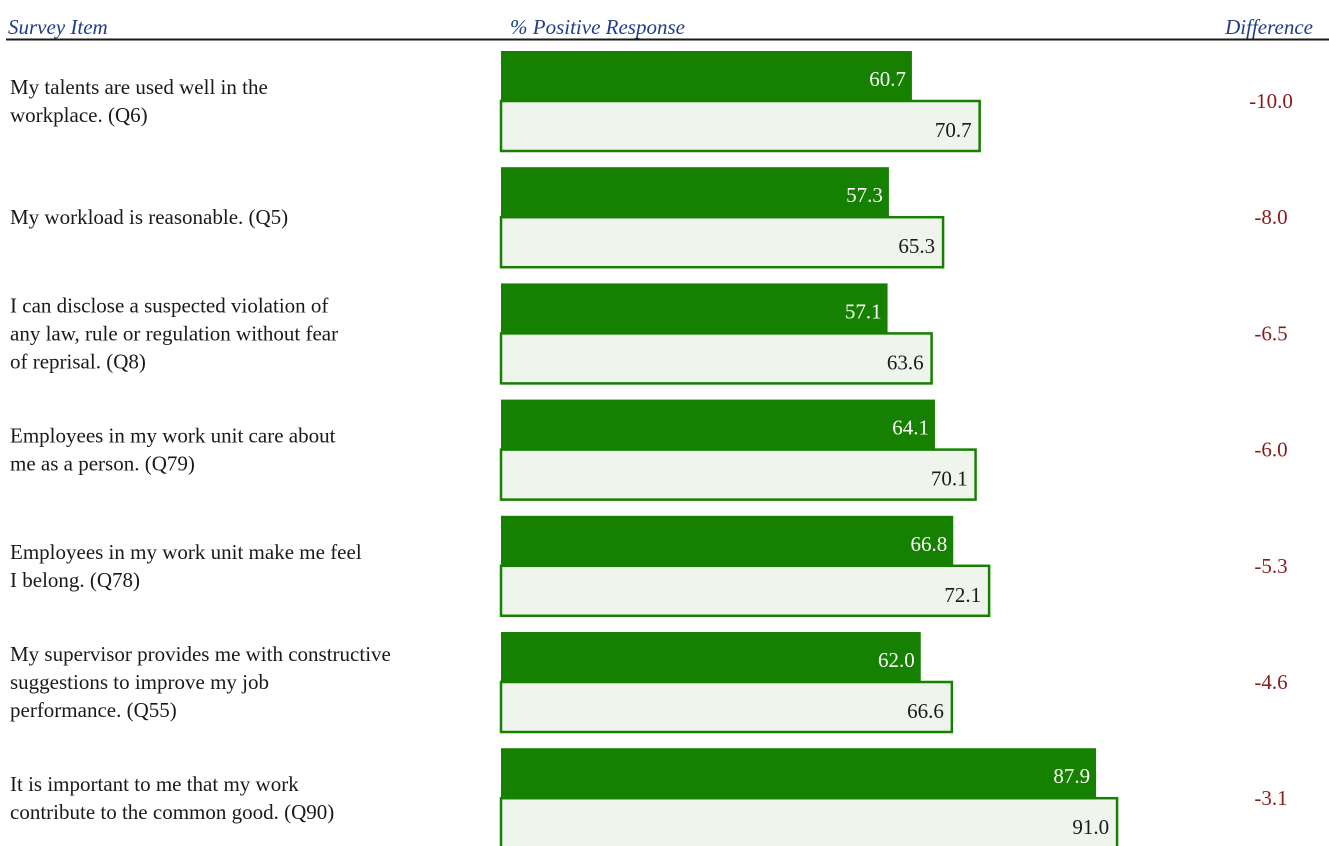 The width and height of the screenshot is (1329, 846). Describe the element at coordinates (896, 660) in the screenshot. I see `bar-primary-value-label: 62.0` at that location.